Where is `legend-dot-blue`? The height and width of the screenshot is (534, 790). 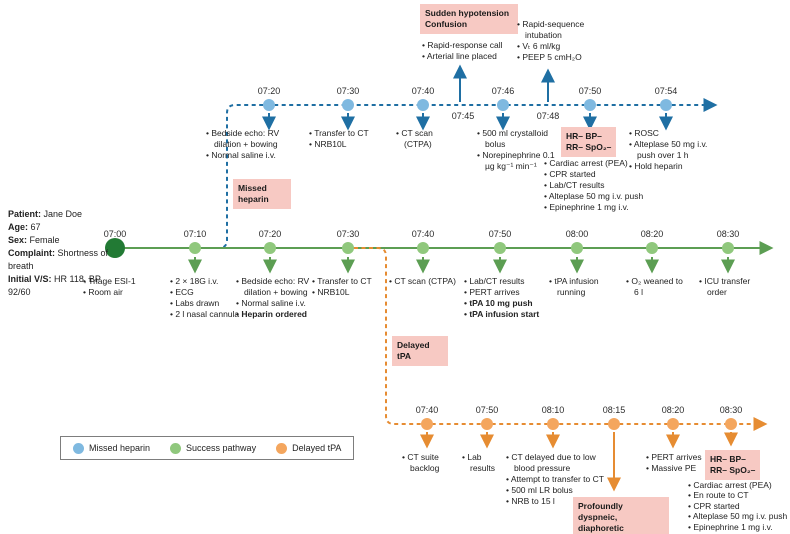 legend-dot-blue is located at coordinates (78, 448).